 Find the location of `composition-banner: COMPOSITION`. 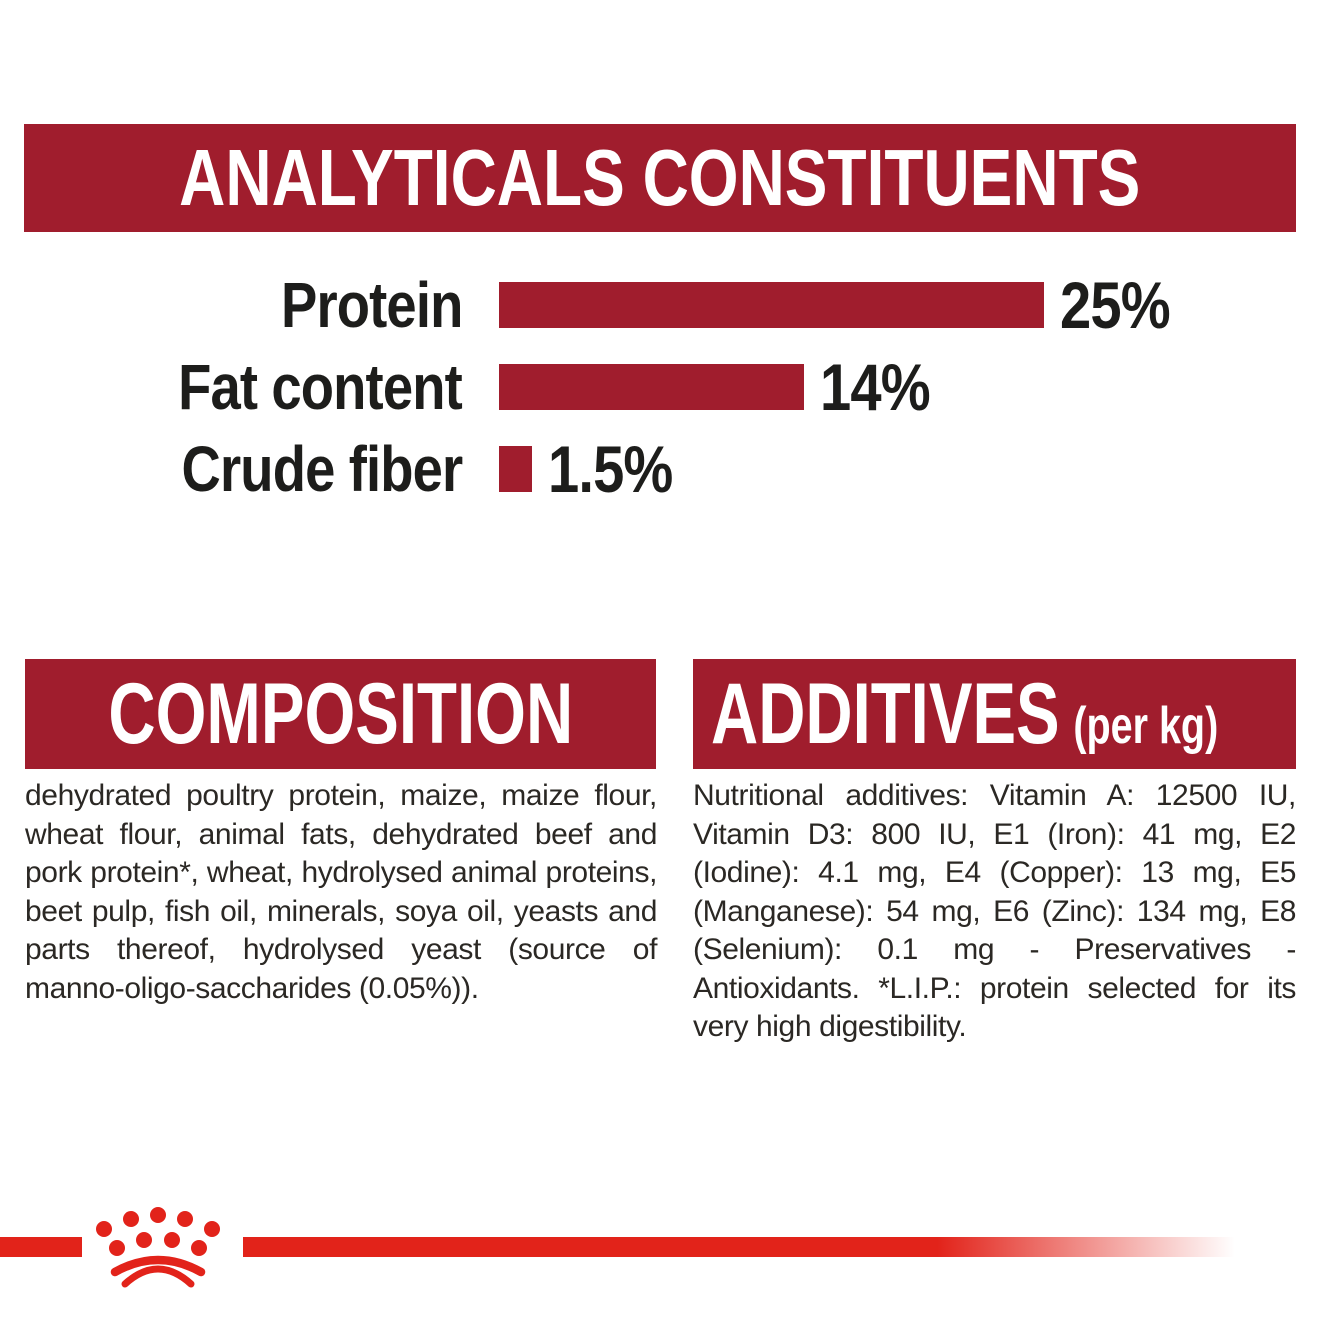

composition-banner: COMPOSITION is located at coordinates (340, 714).